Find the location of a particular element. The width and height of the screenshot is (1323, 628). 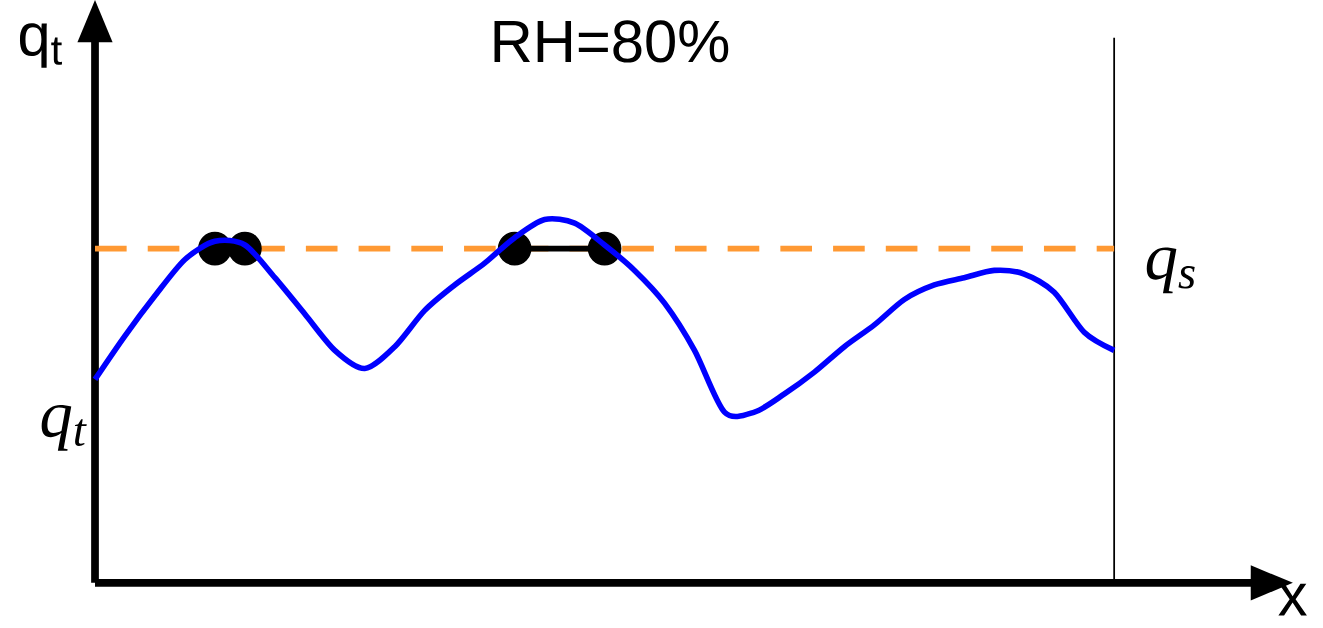

x-axis-title: x is located at coordinates (1292, 599).